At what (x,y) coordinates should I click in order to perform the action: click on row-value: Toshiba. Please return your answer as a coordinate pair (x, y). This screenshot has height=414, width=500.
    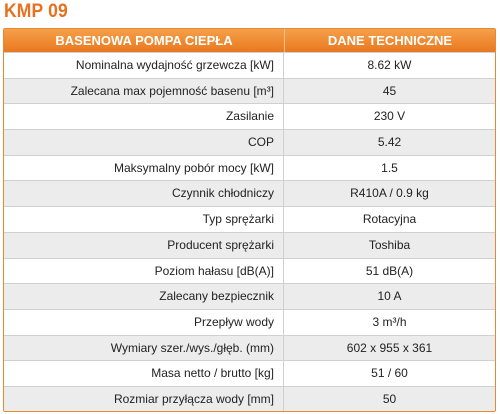
    Looking at the image, I should click on (389, 244).